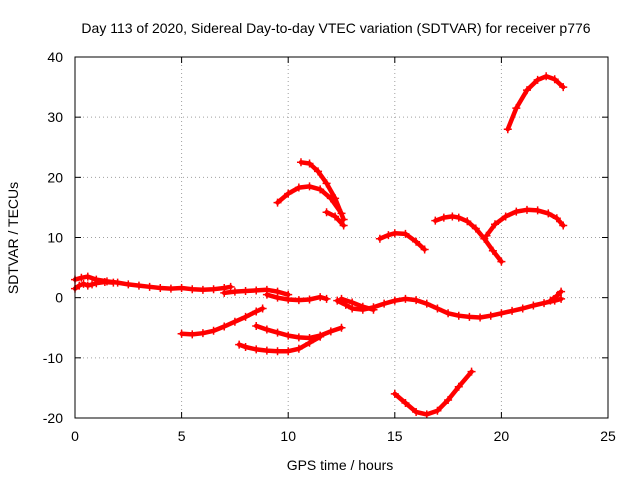 This screenshot has height=480, width=640. What do you see at coordinates (53, 418) in the screenshot?
I see `y-tick-label: -20` at bounding box center [53, 418].